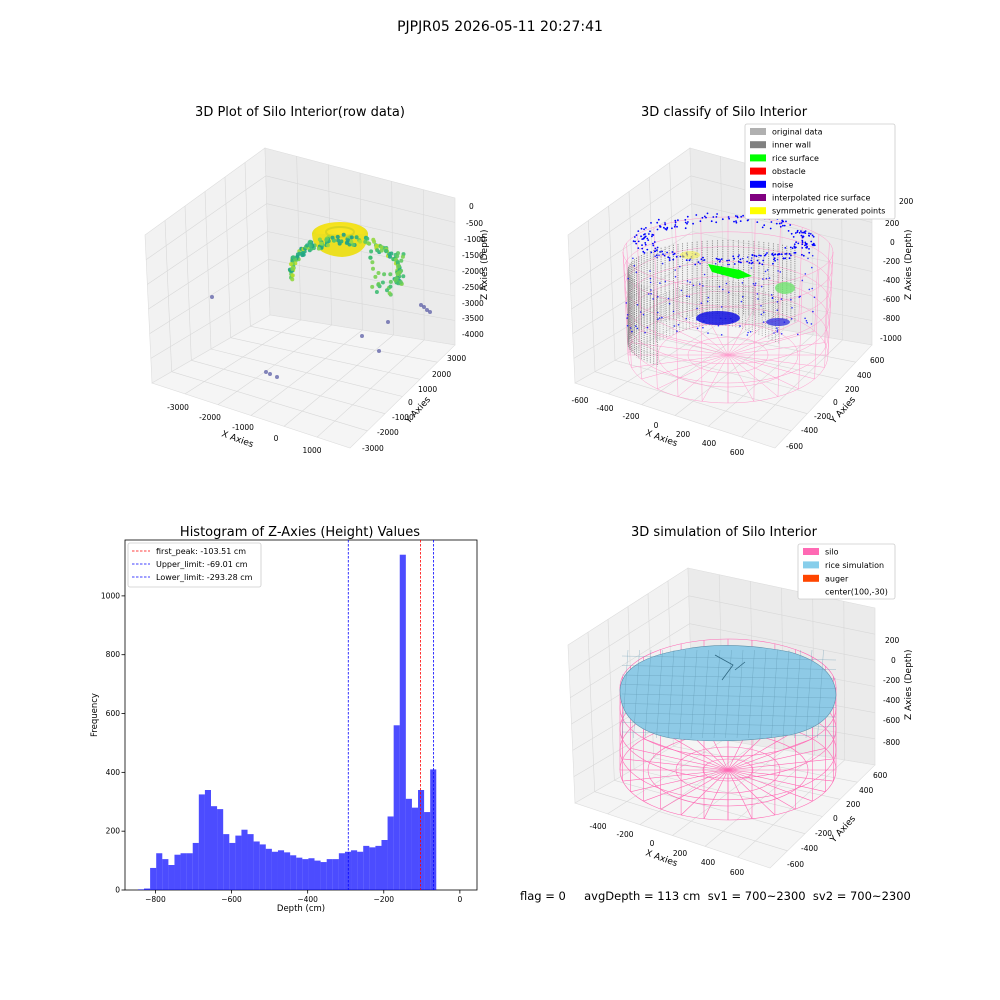  I want to click on panel-classify-xlabel: X Axies, so click(661, 438).